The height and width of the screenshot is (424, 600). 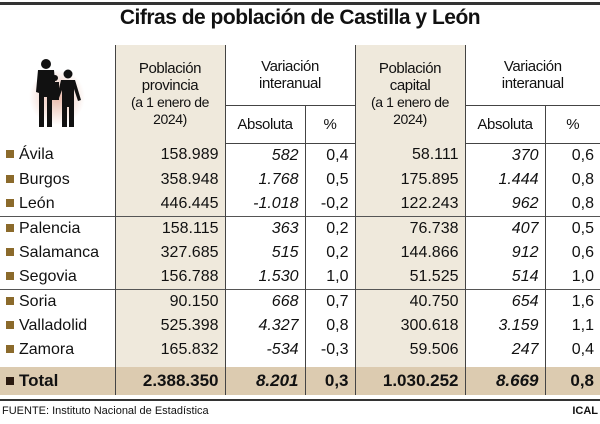 What do you see at coordinates (169, 94) in the screenshot?
I see `header-pop-provincia: Población provincia (a 1 enero de 2024)` at bounding box center [169, 94].